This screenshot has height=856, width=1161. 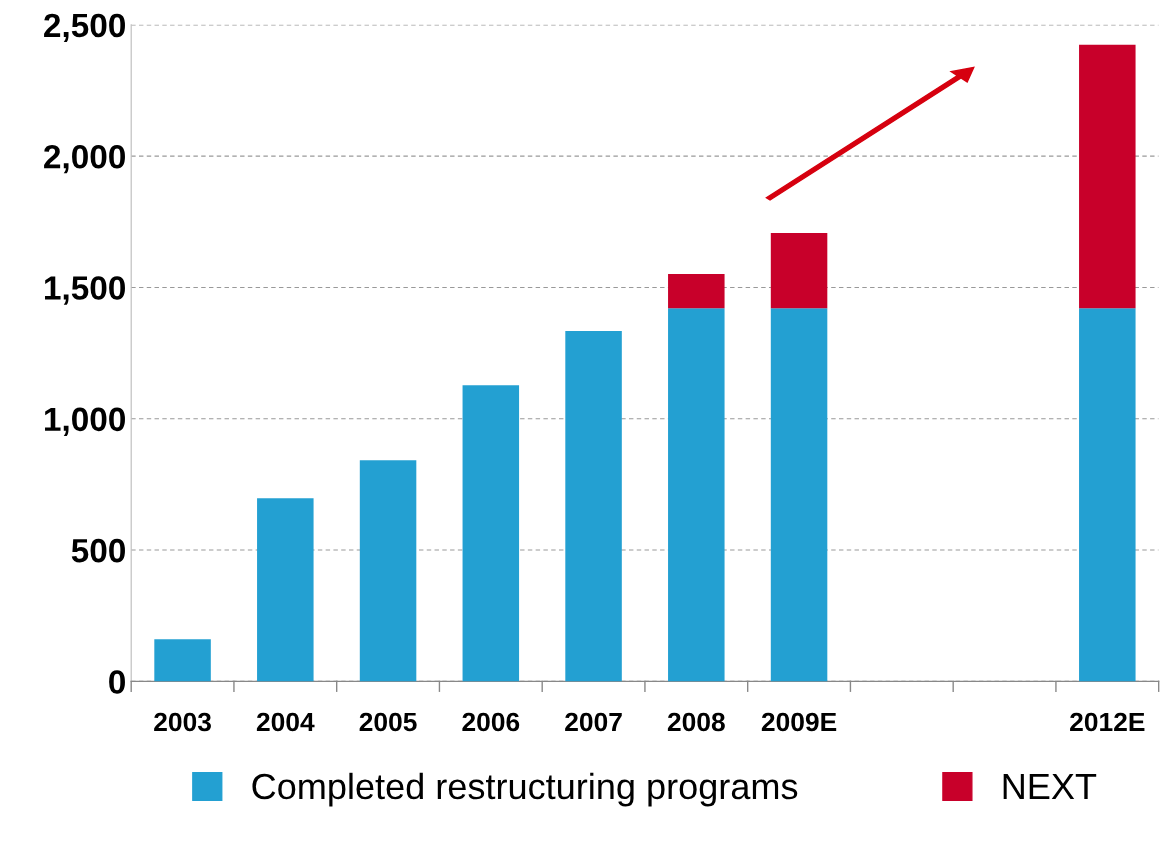 I want to click on y-tick-label: 1,000, so click(x=85, y=421).